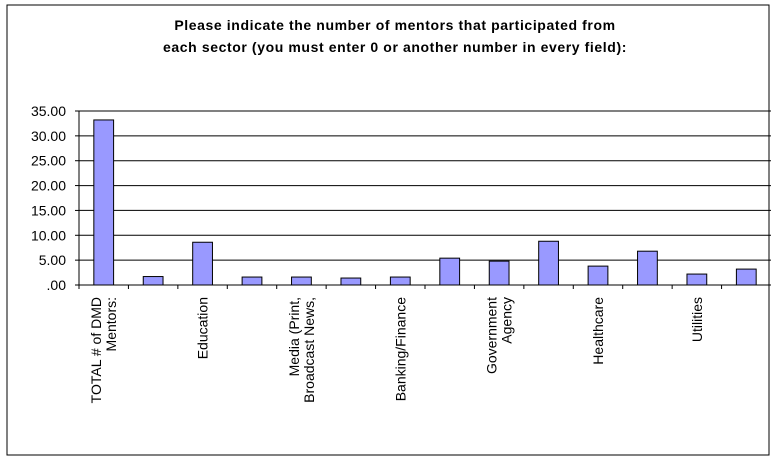  I want to click on y-tick-label: 30.00, so click(48, 136).